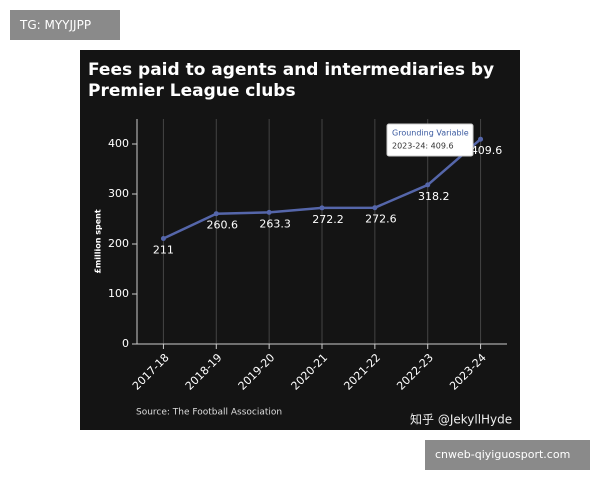 The width and height of the screenshot is (600, 480). What do you see at coordinates (118, 243) in the screenshot?
I see `y-tick-label: 200` at bounding box center [118, 243].